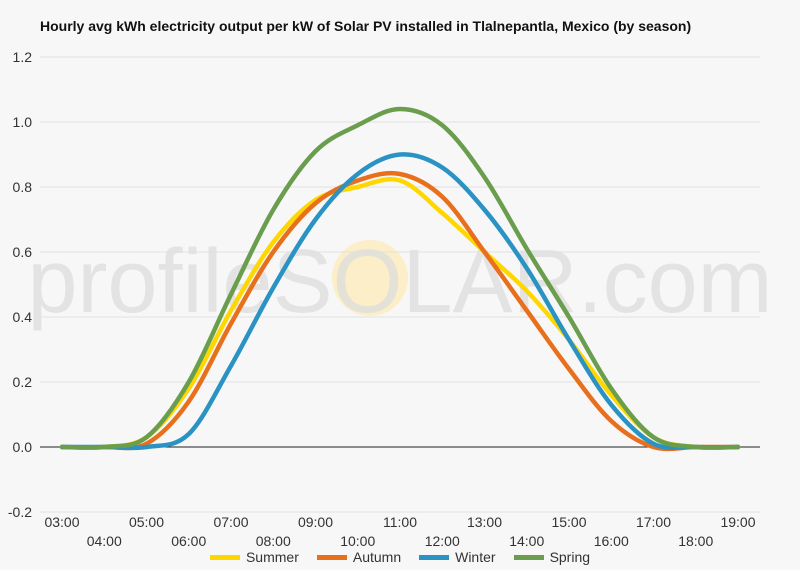 Image resolution: width=800 pixels, height=570 pixels. What do you see at coordinates (442, 541) in the screenshot?
I see `x-tick-label: 12:00` at bounding box center [442, 541].